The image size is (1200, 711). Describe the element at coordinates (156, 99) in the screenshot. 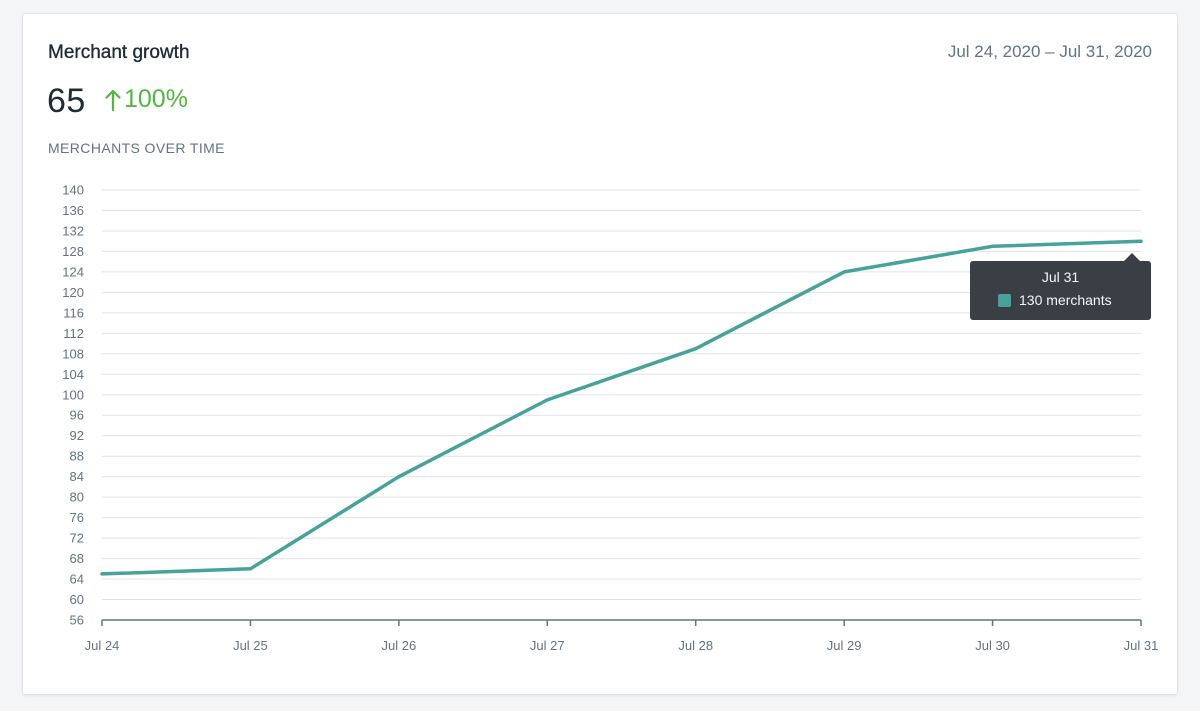

I see `metric-change-value: 100%` at that location.